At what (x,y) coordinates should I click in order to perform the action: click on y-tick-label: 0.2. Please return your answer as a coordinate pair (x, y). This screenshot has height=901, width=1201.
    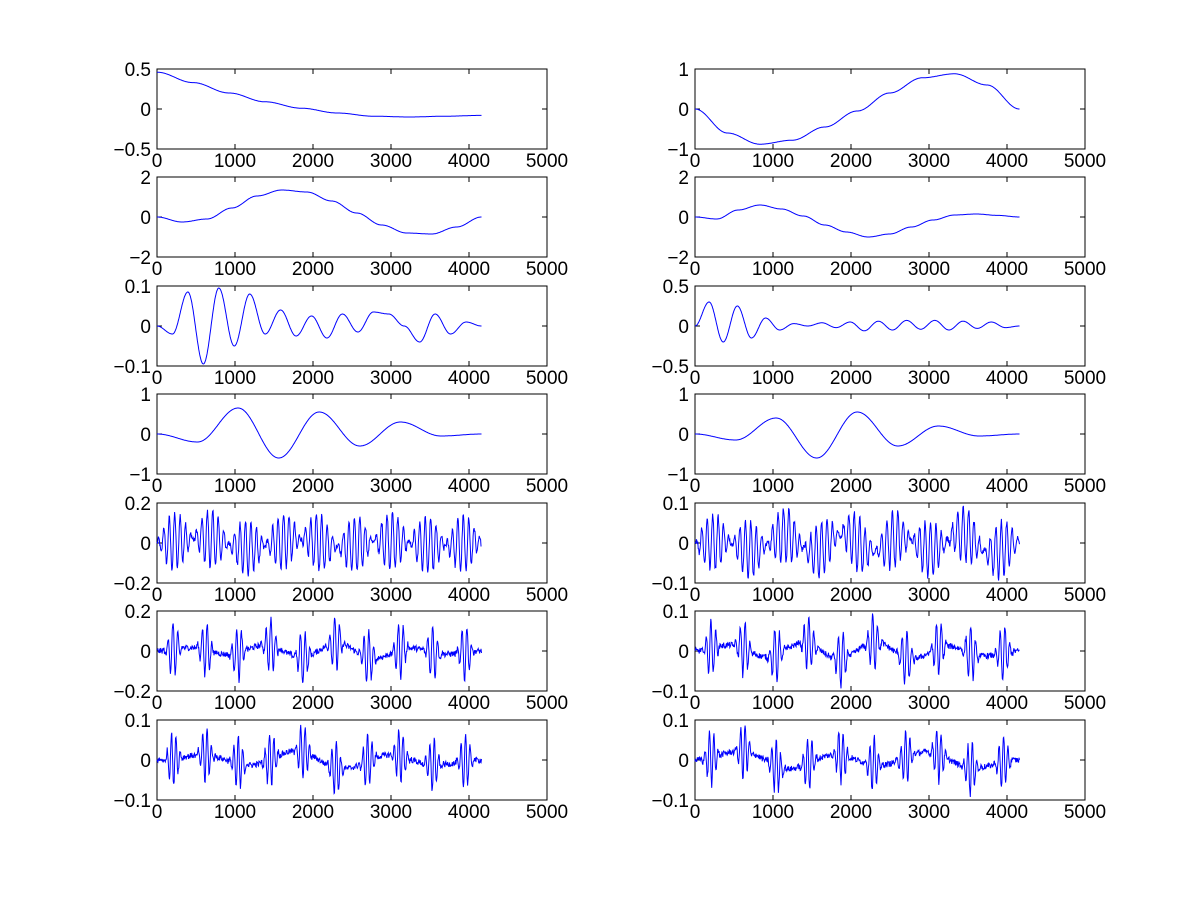
    Looking at the image, I should click on (138, 612).